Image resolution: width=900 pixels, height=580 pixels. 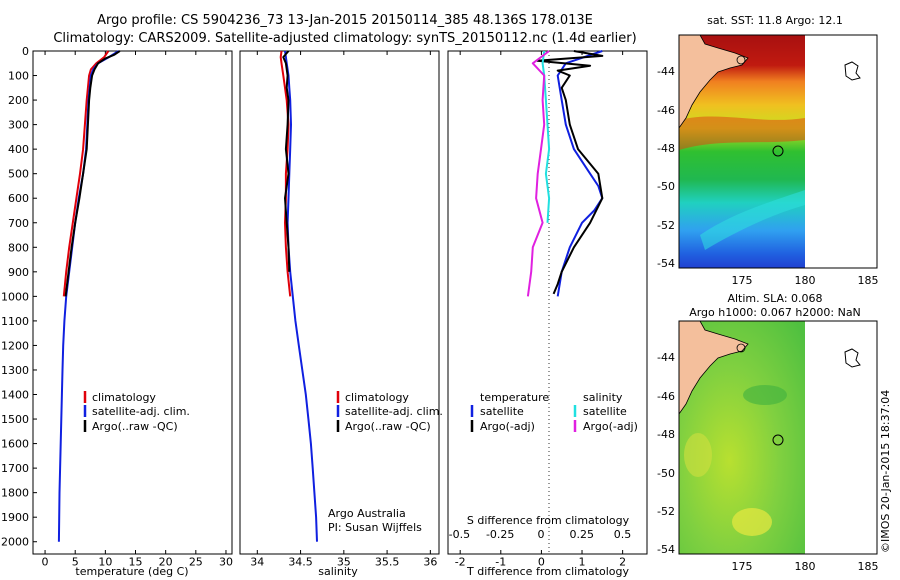 I want to click on sla-map-yticks: -44 -46 -48 -50 -52 -54, so click(x=666, y=453).